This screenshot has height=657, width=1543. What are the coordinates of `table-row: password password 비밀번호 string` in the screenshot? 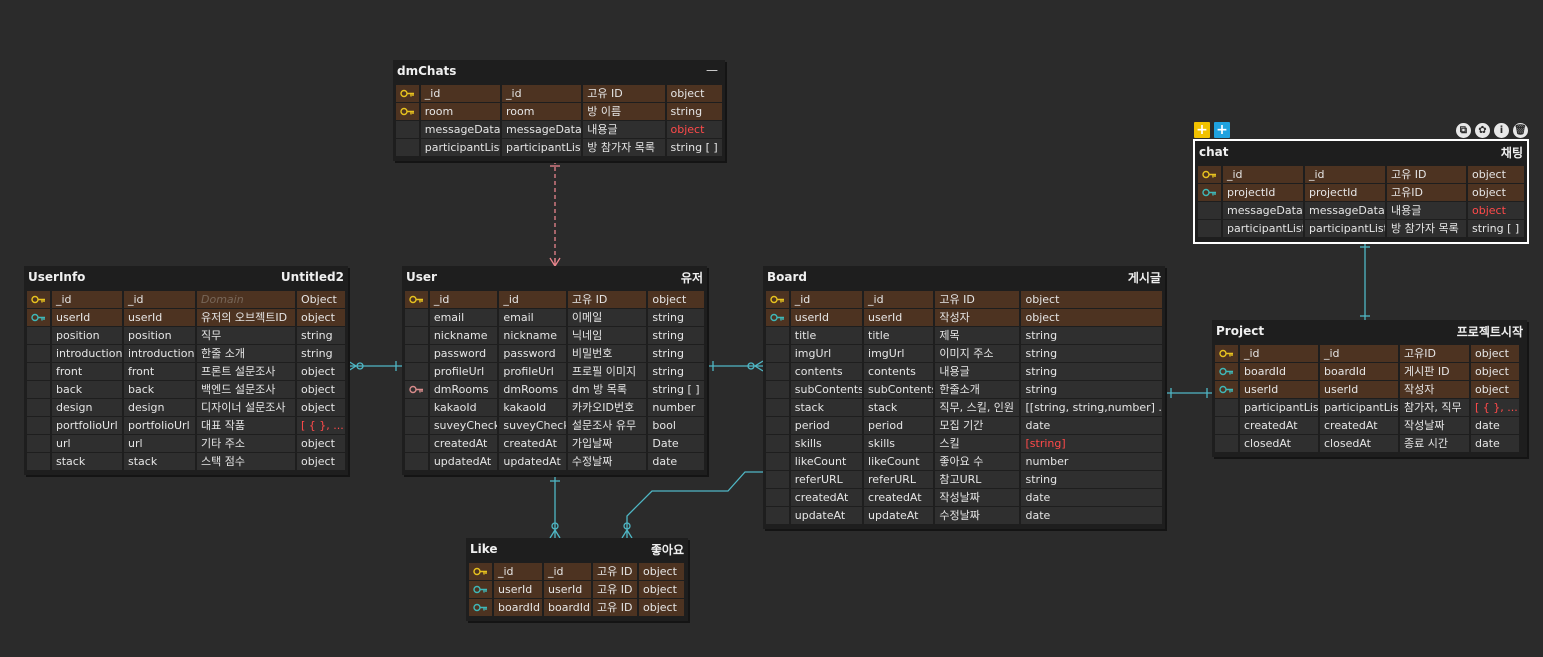 It's located at (554, 353).